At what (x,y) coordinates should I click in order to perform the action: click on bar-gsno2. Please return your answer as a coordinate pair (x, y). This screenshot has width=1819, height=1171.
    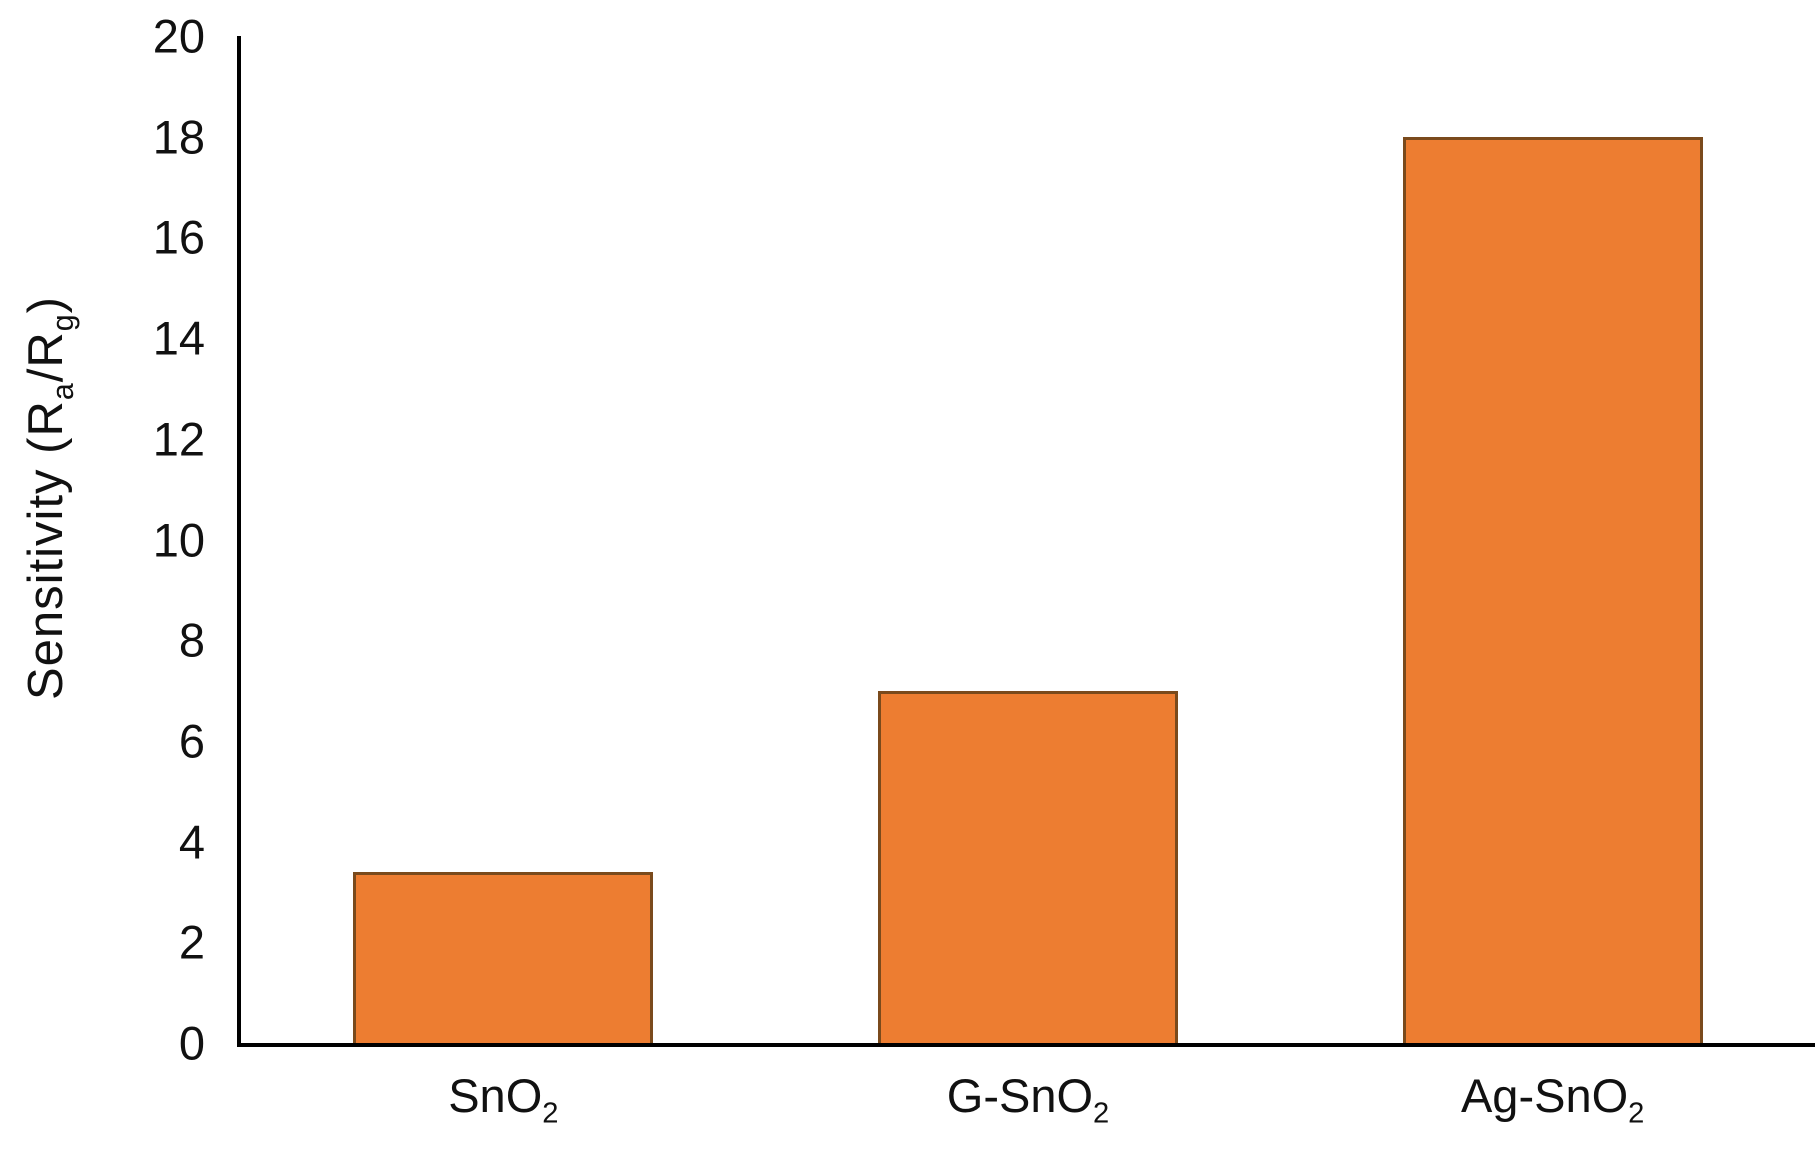
    Looking at the image, I should click on (1028, 867).